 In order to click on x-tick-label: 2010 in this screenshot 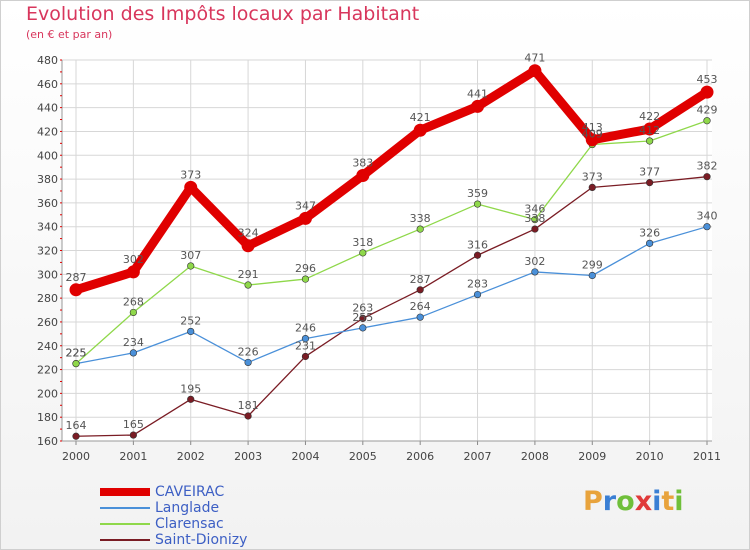, I will do `click(650, 456)`.